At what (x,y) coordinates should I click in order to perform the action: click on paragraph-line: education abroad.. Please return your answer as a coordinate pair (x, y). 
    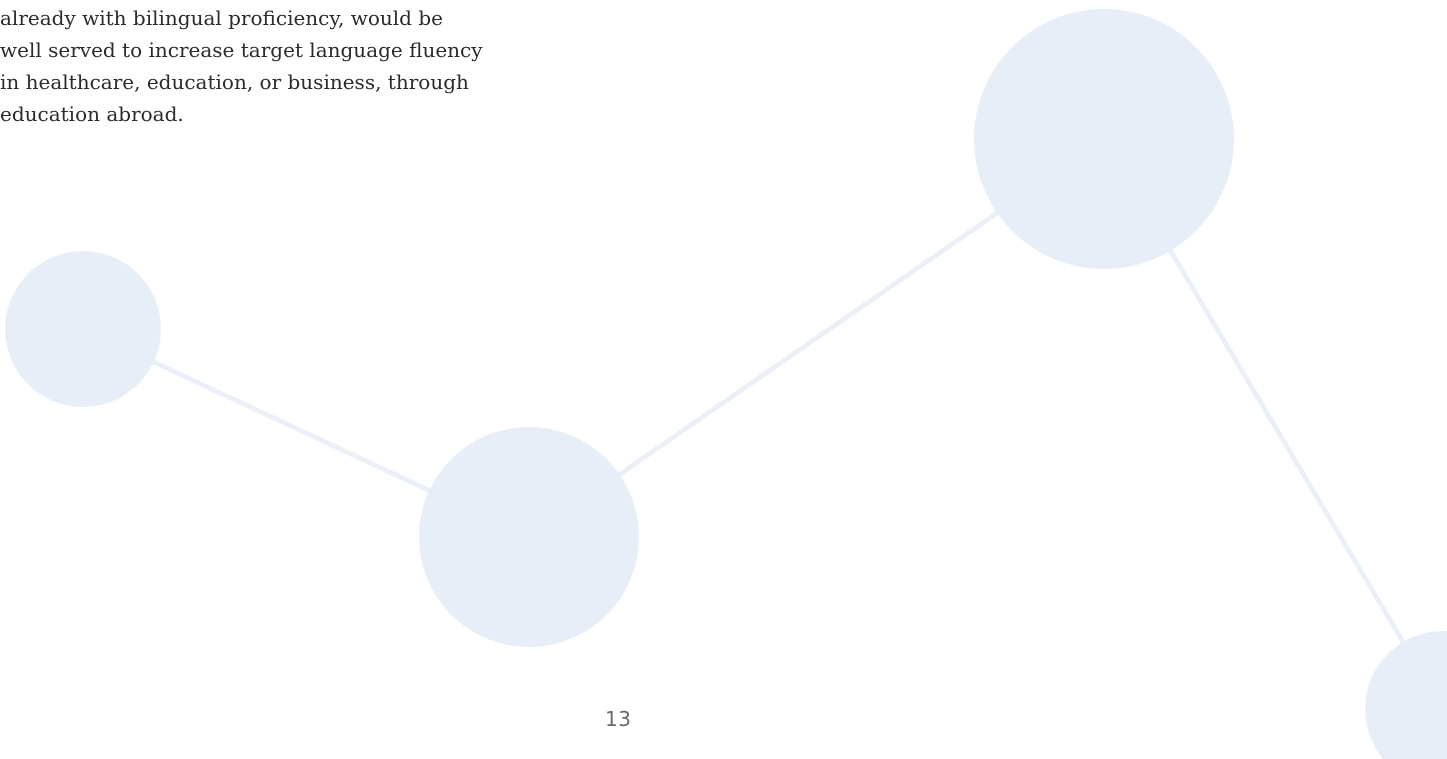
    Looking at the image, I should click on (92, 114).